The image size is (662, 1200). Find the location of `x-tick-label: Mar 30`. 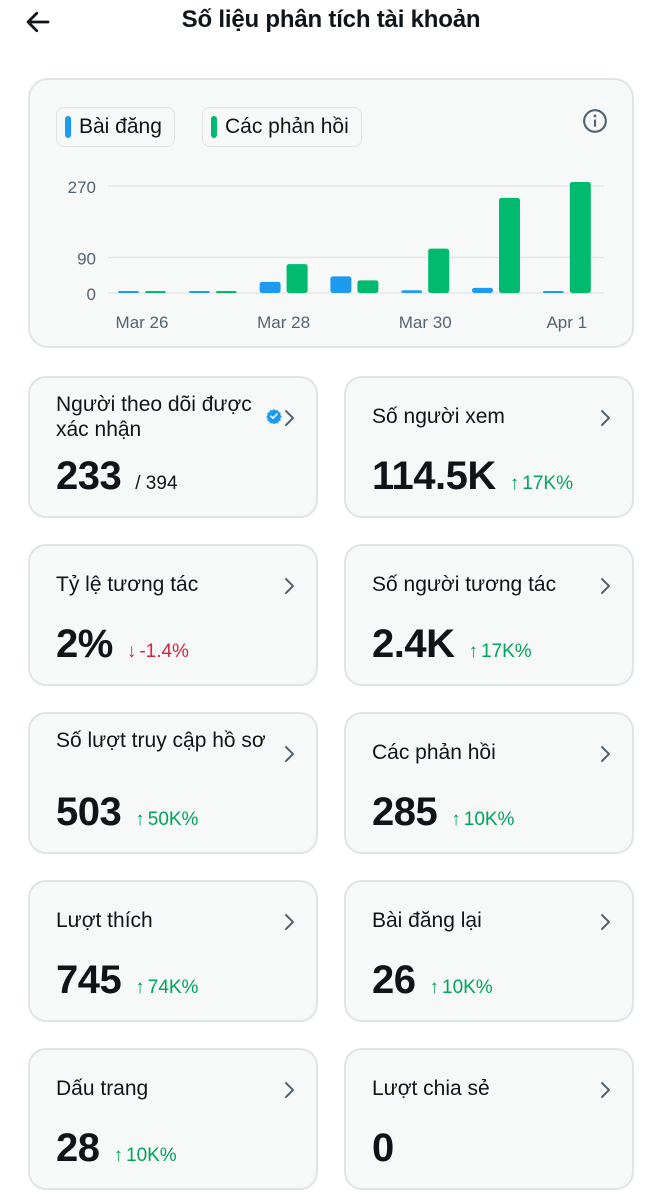

x-tick-label: Mar 30 is located at coordinates (425, 322).